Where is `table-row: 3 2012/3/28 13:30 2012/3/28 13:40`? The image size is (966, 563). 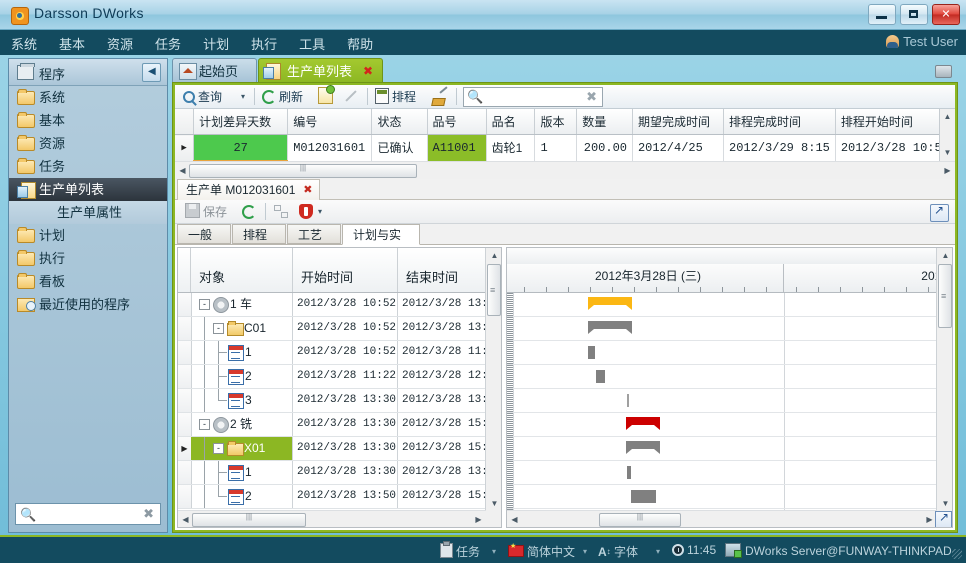 table-row: 3 2012/3/28 13:30 2012/3/28 13:40 is located at coordinates (332, 401).